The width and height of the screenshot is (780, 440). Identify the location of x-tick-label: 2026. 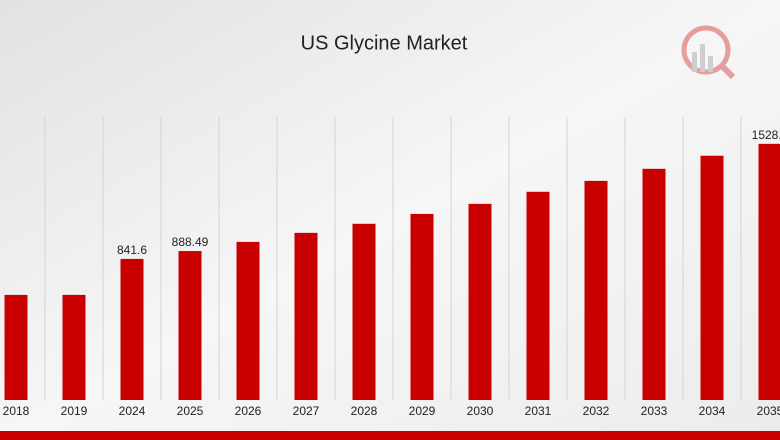
(248, 411).